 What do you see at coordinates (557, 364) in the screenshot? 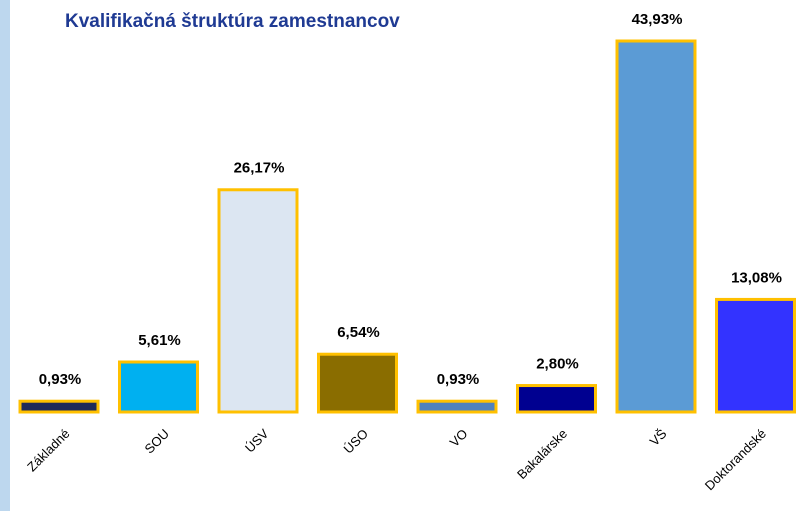
I see `value-label: 2,80%` at bounding box center [557, 364].